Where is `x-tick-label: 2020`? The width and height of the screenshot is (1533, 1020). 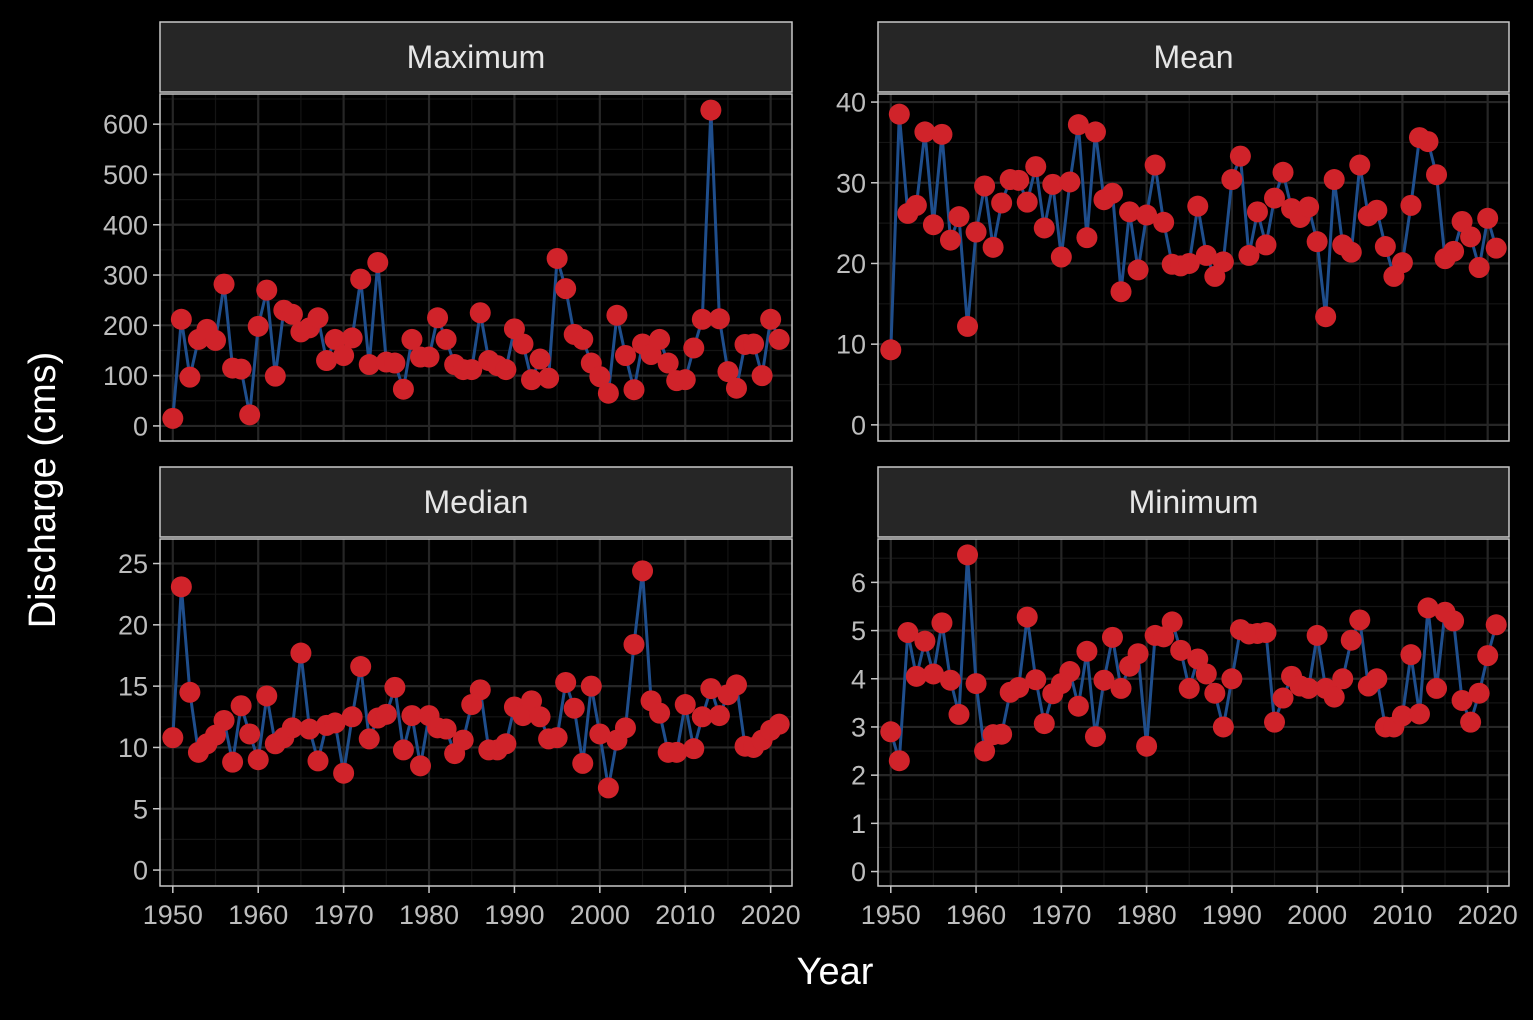
x-tick-label: 2020 is located at coordinates (1488, 915).